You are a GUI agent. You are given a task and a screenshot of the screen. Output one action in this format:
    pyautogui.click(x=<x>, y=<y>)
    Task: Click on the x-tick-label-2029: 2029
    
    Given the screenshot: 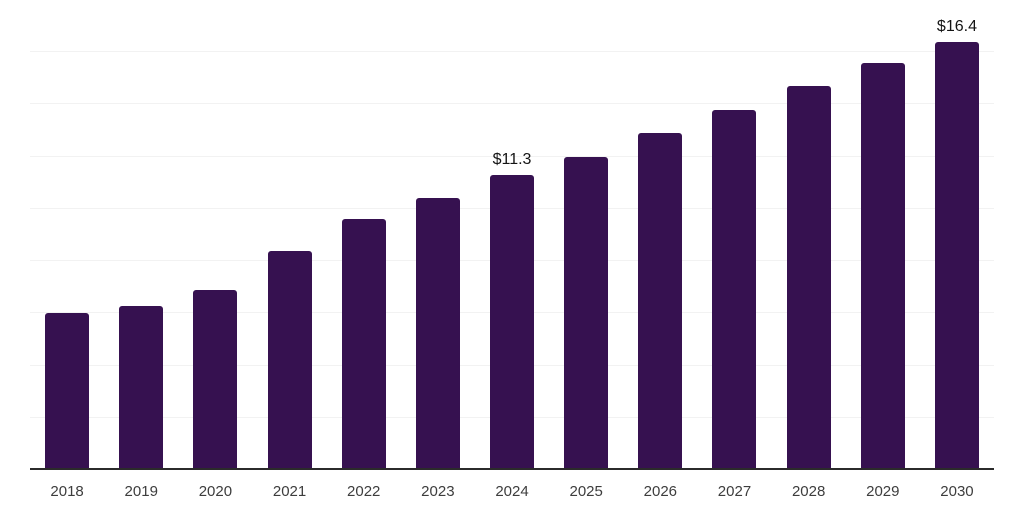 What is the action you would take?
    pyautogui.click(x=883, y=491)
    